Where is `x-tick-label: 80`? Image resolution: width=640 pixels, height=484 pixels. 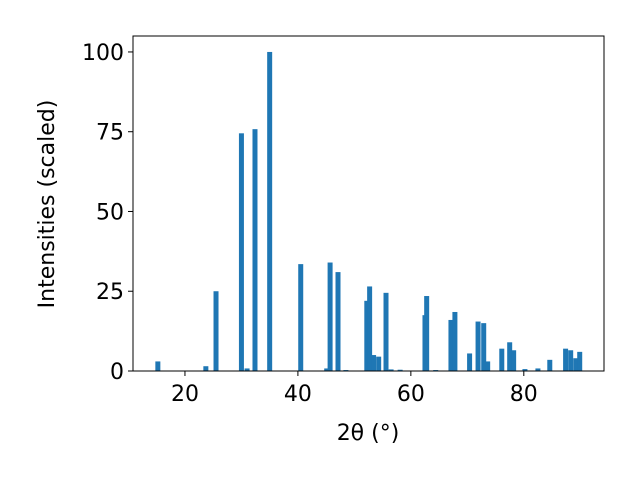 x-tick-label: 80 is located at coordinates (524, 394).